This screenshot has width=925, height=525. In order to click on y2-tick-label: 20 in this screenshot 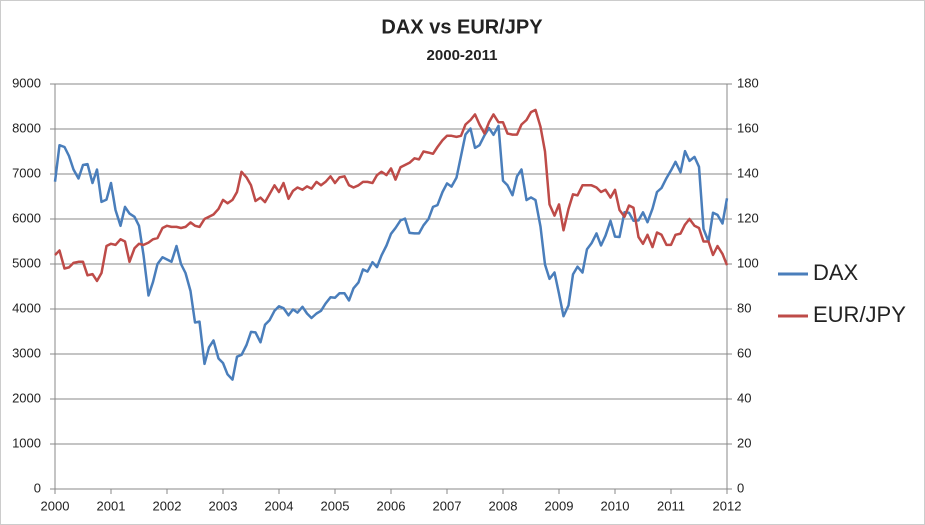, I will do `click(744, 442)`.